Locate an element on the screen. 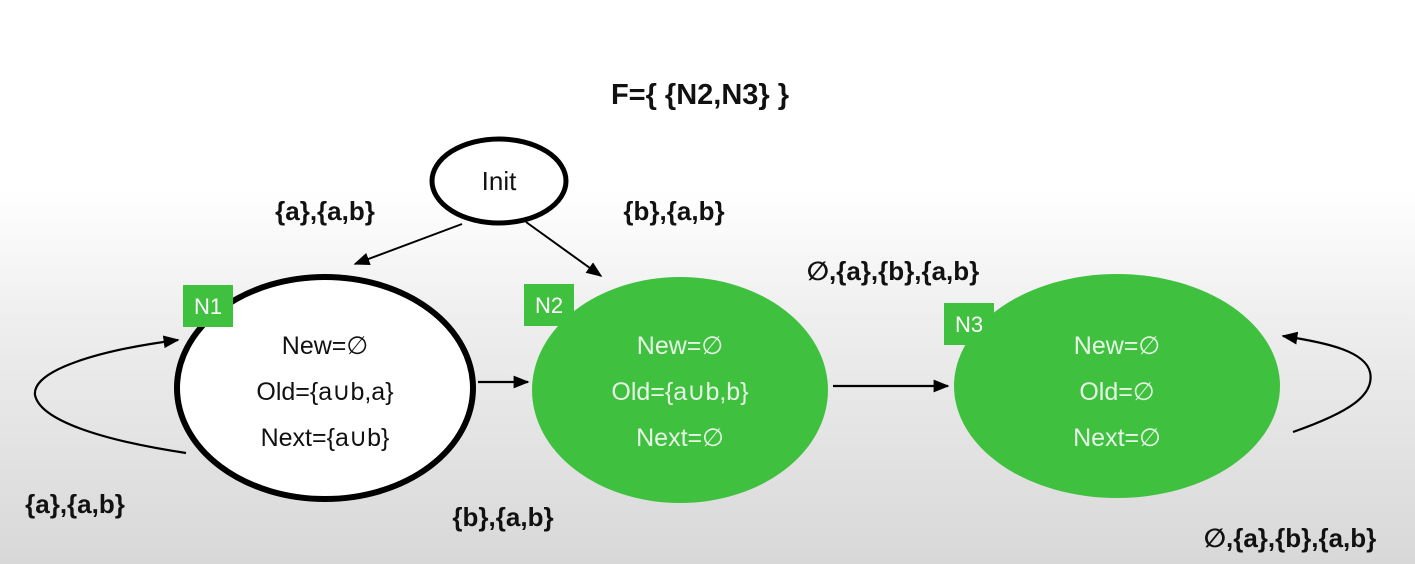 Image resolution: width=1415 pixels, height=564 pixels. node-n1-ellipse is located at coordinates (325, 388).